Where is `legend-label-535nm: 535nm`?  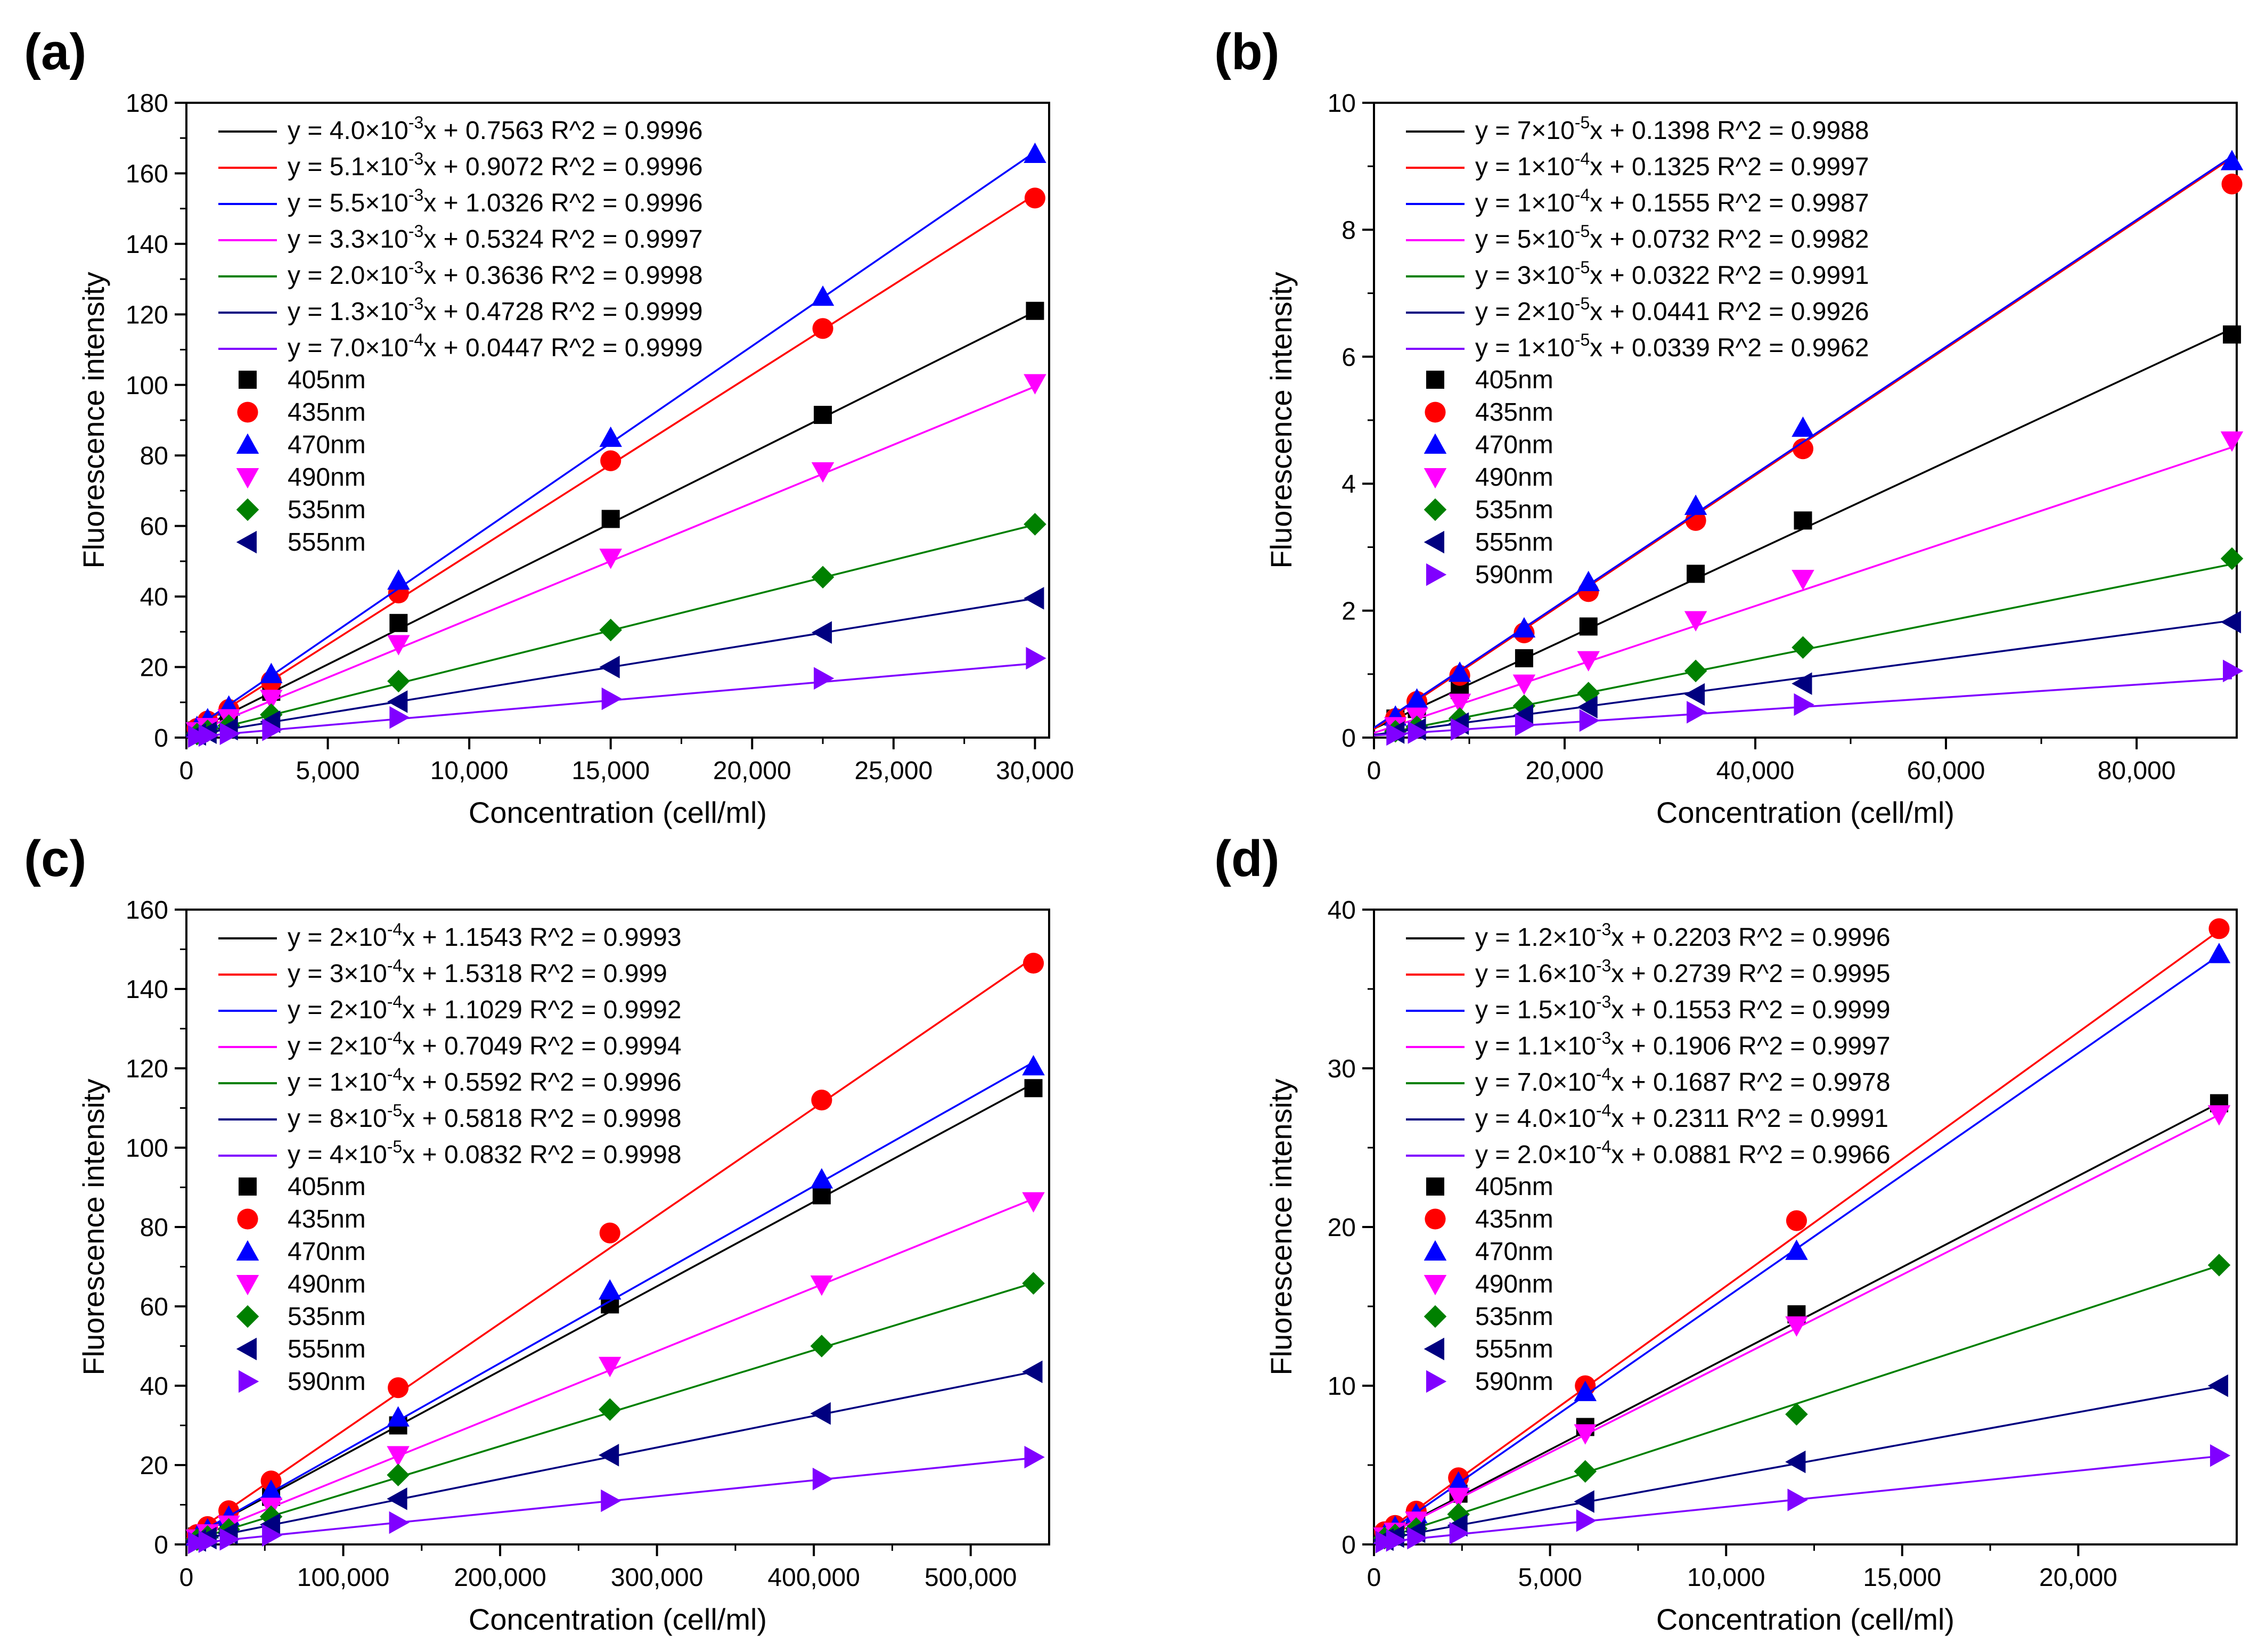 legend-label-535nm: 535nm is located at coordinates (1514, 510).